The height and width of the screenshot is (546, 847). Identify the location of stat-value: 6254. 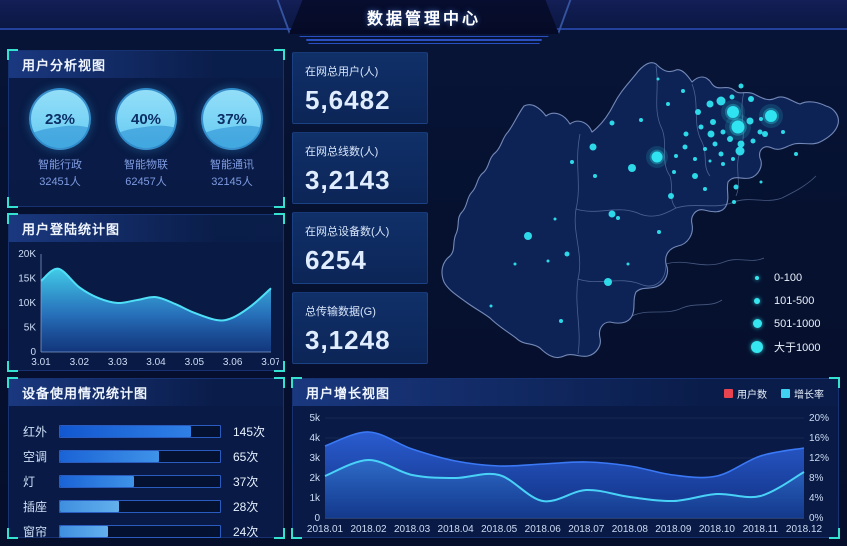
(336, 260).